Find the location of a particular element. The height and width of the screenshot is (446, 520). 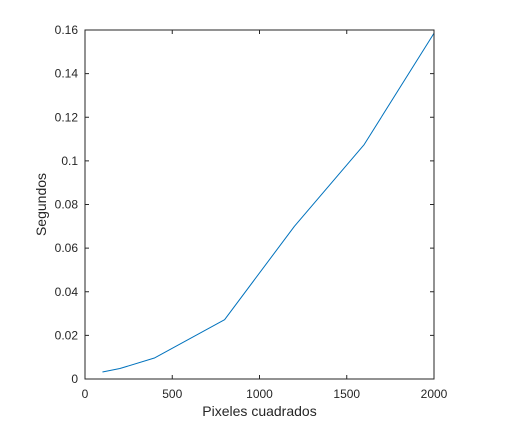

y-tick-label: 0 is located at coordinates (74, 379).